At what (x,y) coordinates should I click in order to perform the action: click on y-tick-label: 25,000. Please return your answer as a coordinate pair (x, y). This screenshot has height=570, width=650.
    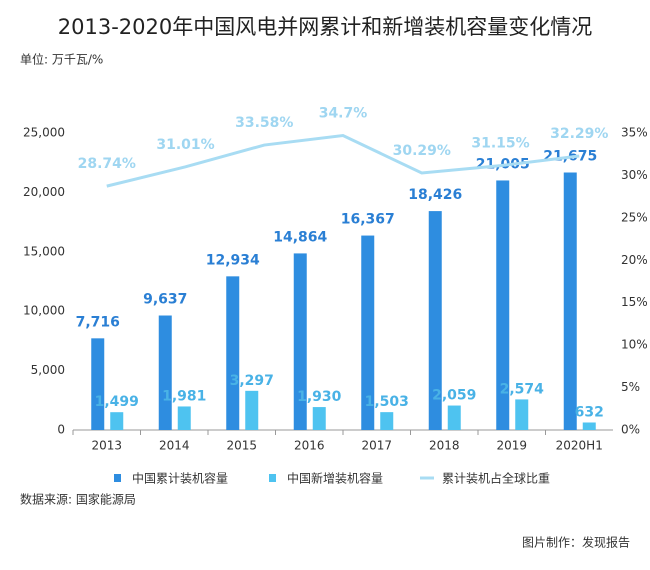
    Looking at the image, I should click on (44, 133).